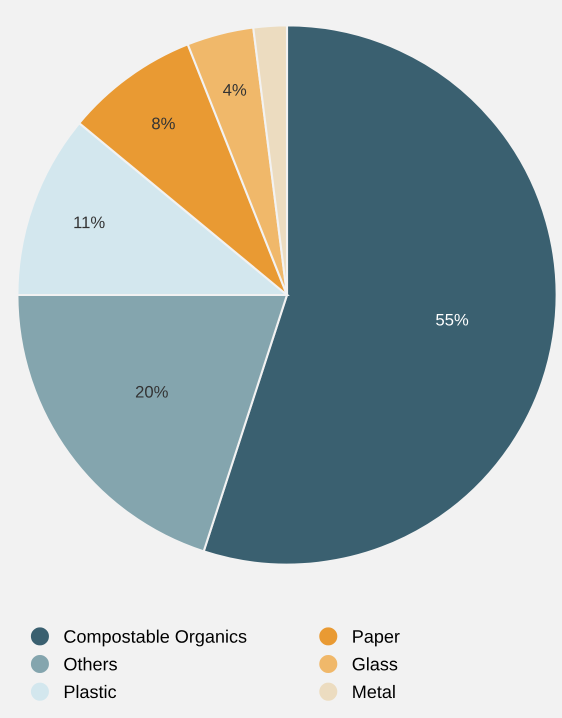 The height and width of the screenshot is (718, 562). What do you see at coordinates (89, 222) in the screenshot?
I see `data-label: 11%` at bounding box center [89, 222].